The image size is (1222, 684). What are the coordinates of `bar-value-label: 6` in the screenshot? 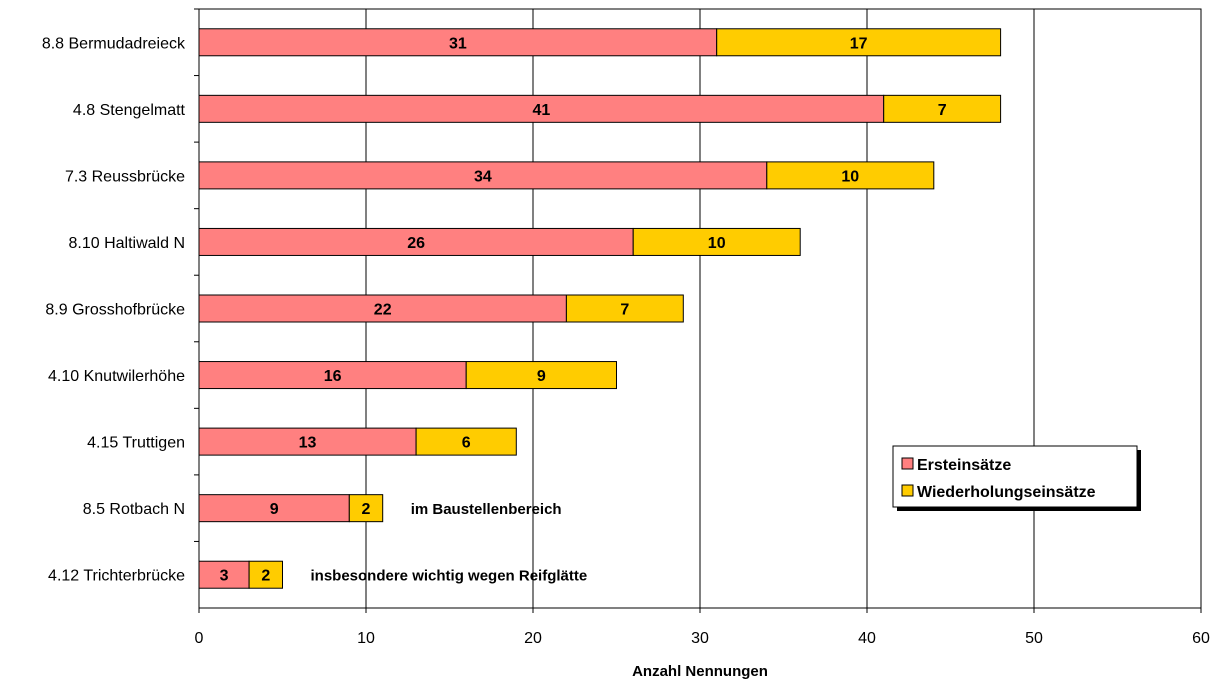 It's located at (466, 443).